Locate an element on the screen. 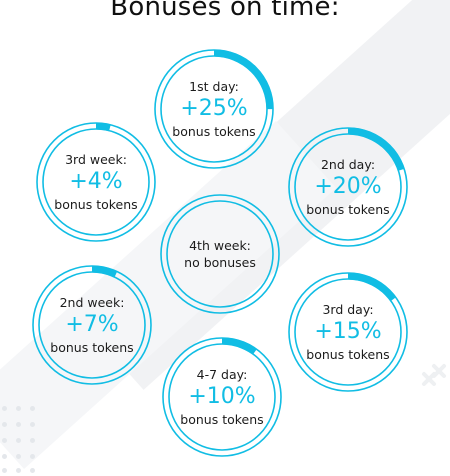 Image resolution: width=450 pixels, height=476 pixels. bonus-circle-week4: 4th week: no bonuses is located at coordinates (220, 254).